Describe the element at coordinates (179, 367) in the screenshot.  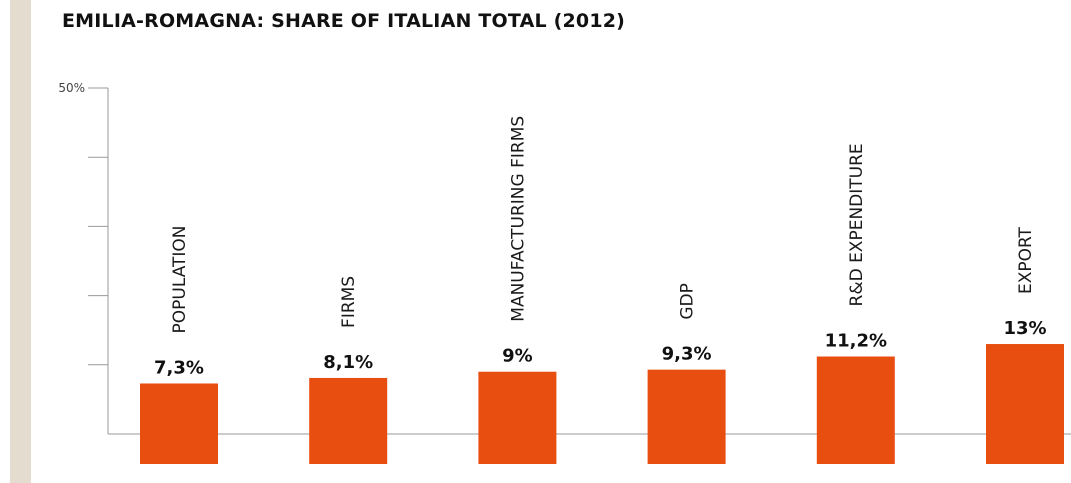
I see `bar-value-label: 7,3%` at that location.